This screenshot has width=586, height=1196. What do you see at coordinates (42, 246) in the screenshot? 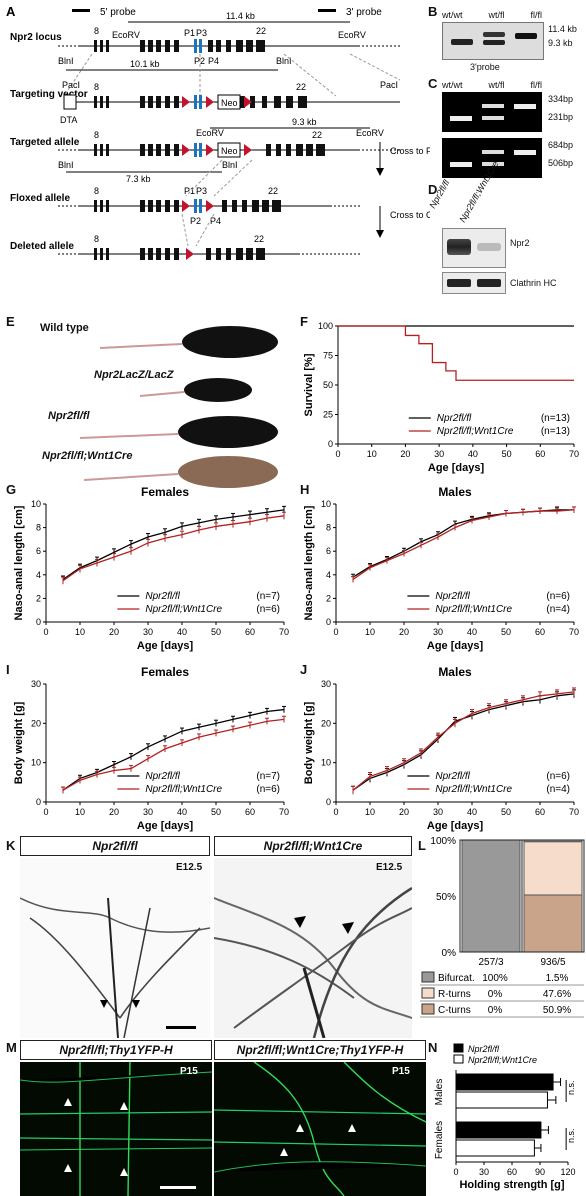
I see `row-label-deleted: Deleted allele` at bounding box center [42, 246].